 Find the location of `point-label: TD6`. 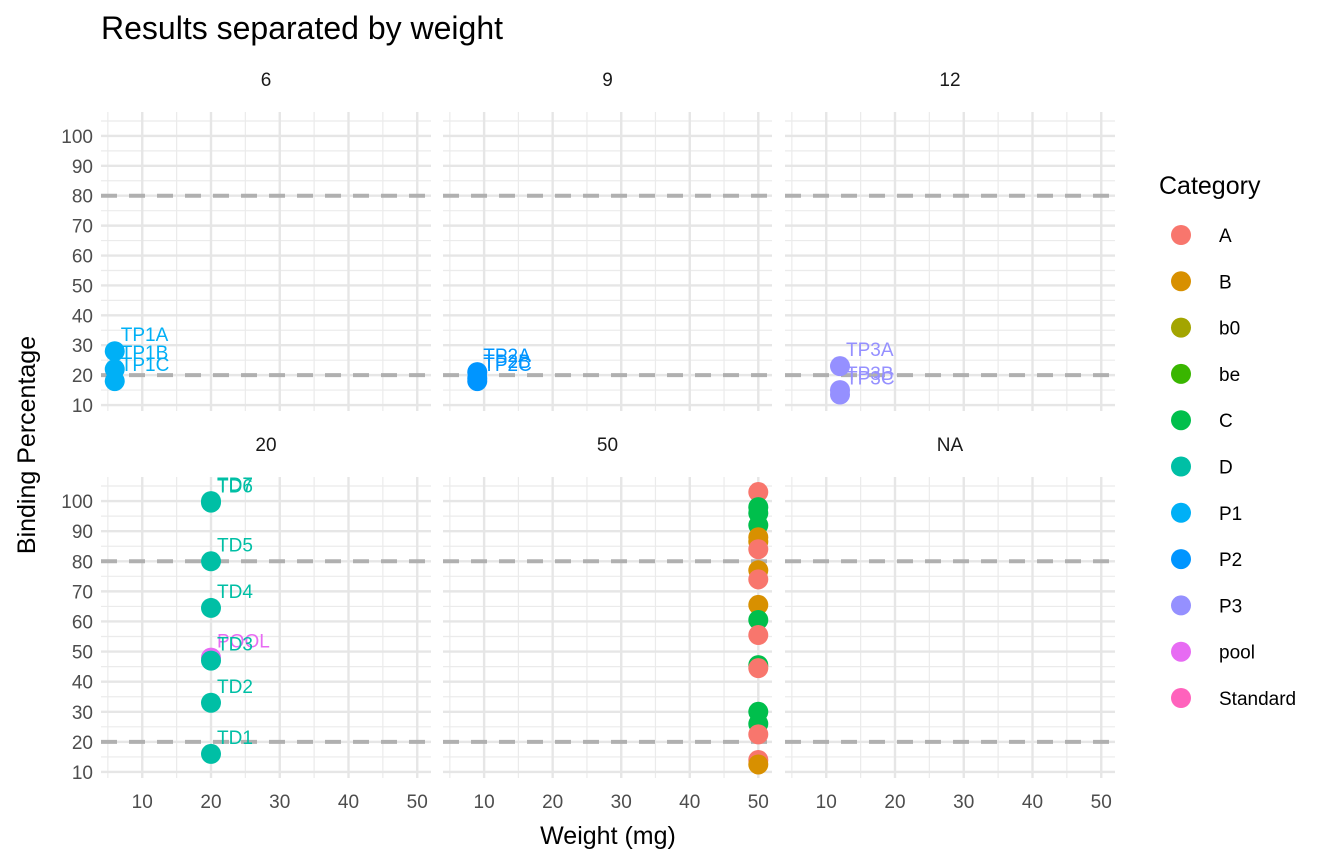

point-label: TD6 is located at coordinates (235, 487).